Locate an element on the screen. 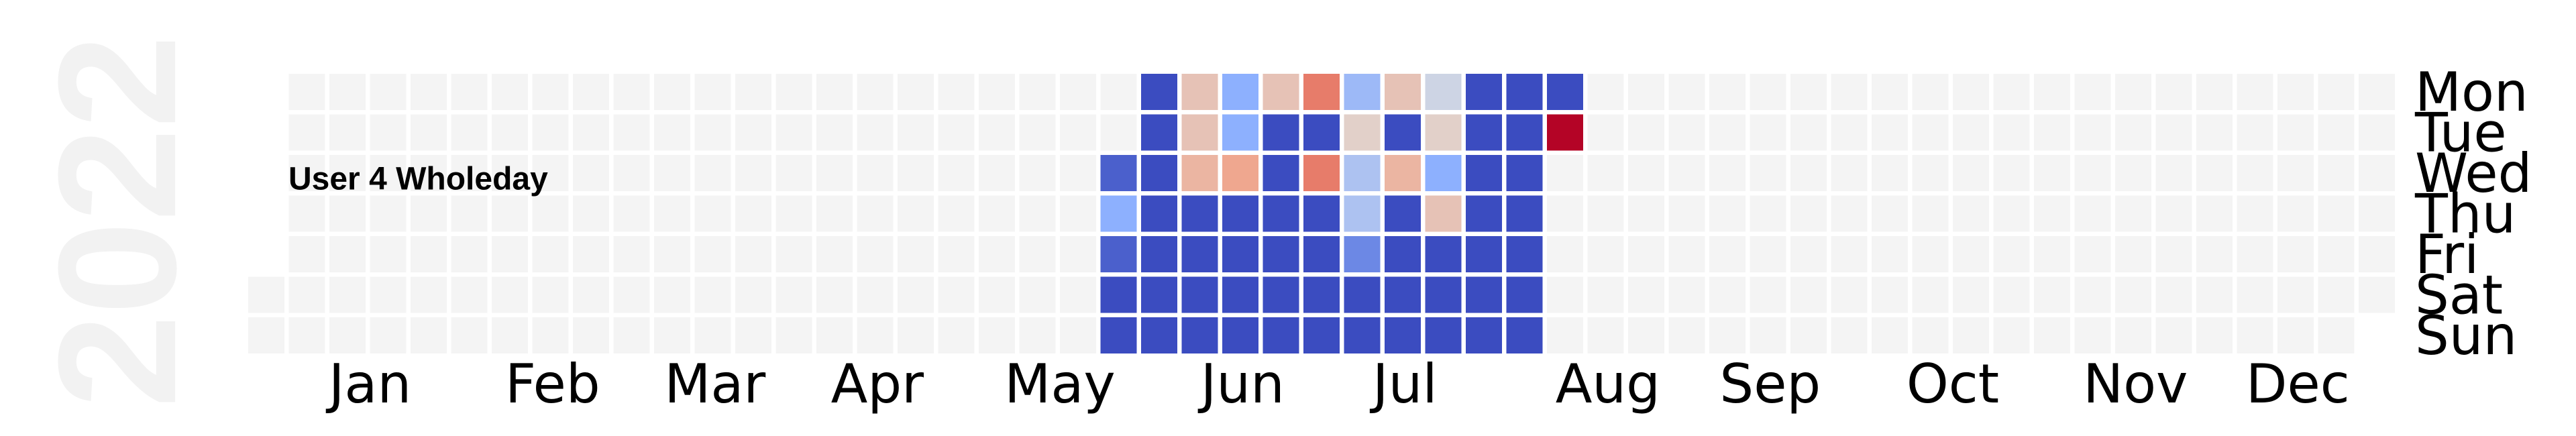  day-label-mon: Mon is located at coordinates (2471, 92).